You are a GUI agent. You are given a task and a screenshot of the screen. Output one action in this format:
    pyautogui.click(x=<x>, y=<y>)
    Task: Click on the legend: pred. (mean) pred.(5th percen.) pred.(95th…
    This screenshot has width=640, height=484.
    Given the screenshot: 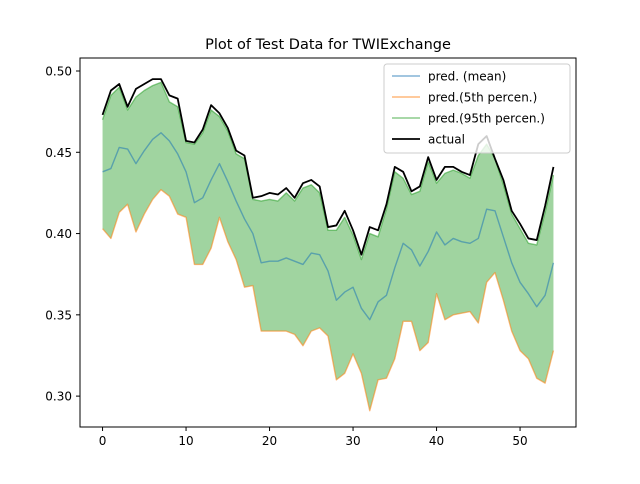 What is the action you would take?
    pyautogui.click(x=477, y=108)
    